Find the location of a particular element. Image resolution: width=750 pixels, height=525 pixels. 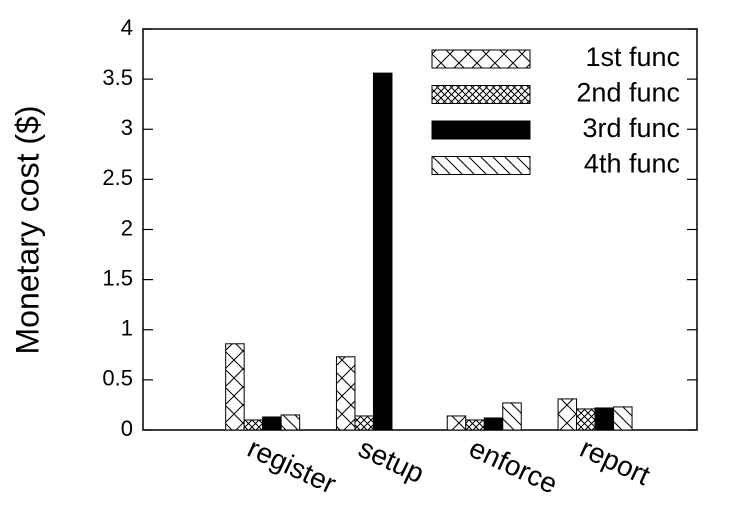

legend-label: 2nd func is located at coordinates (628, 93).